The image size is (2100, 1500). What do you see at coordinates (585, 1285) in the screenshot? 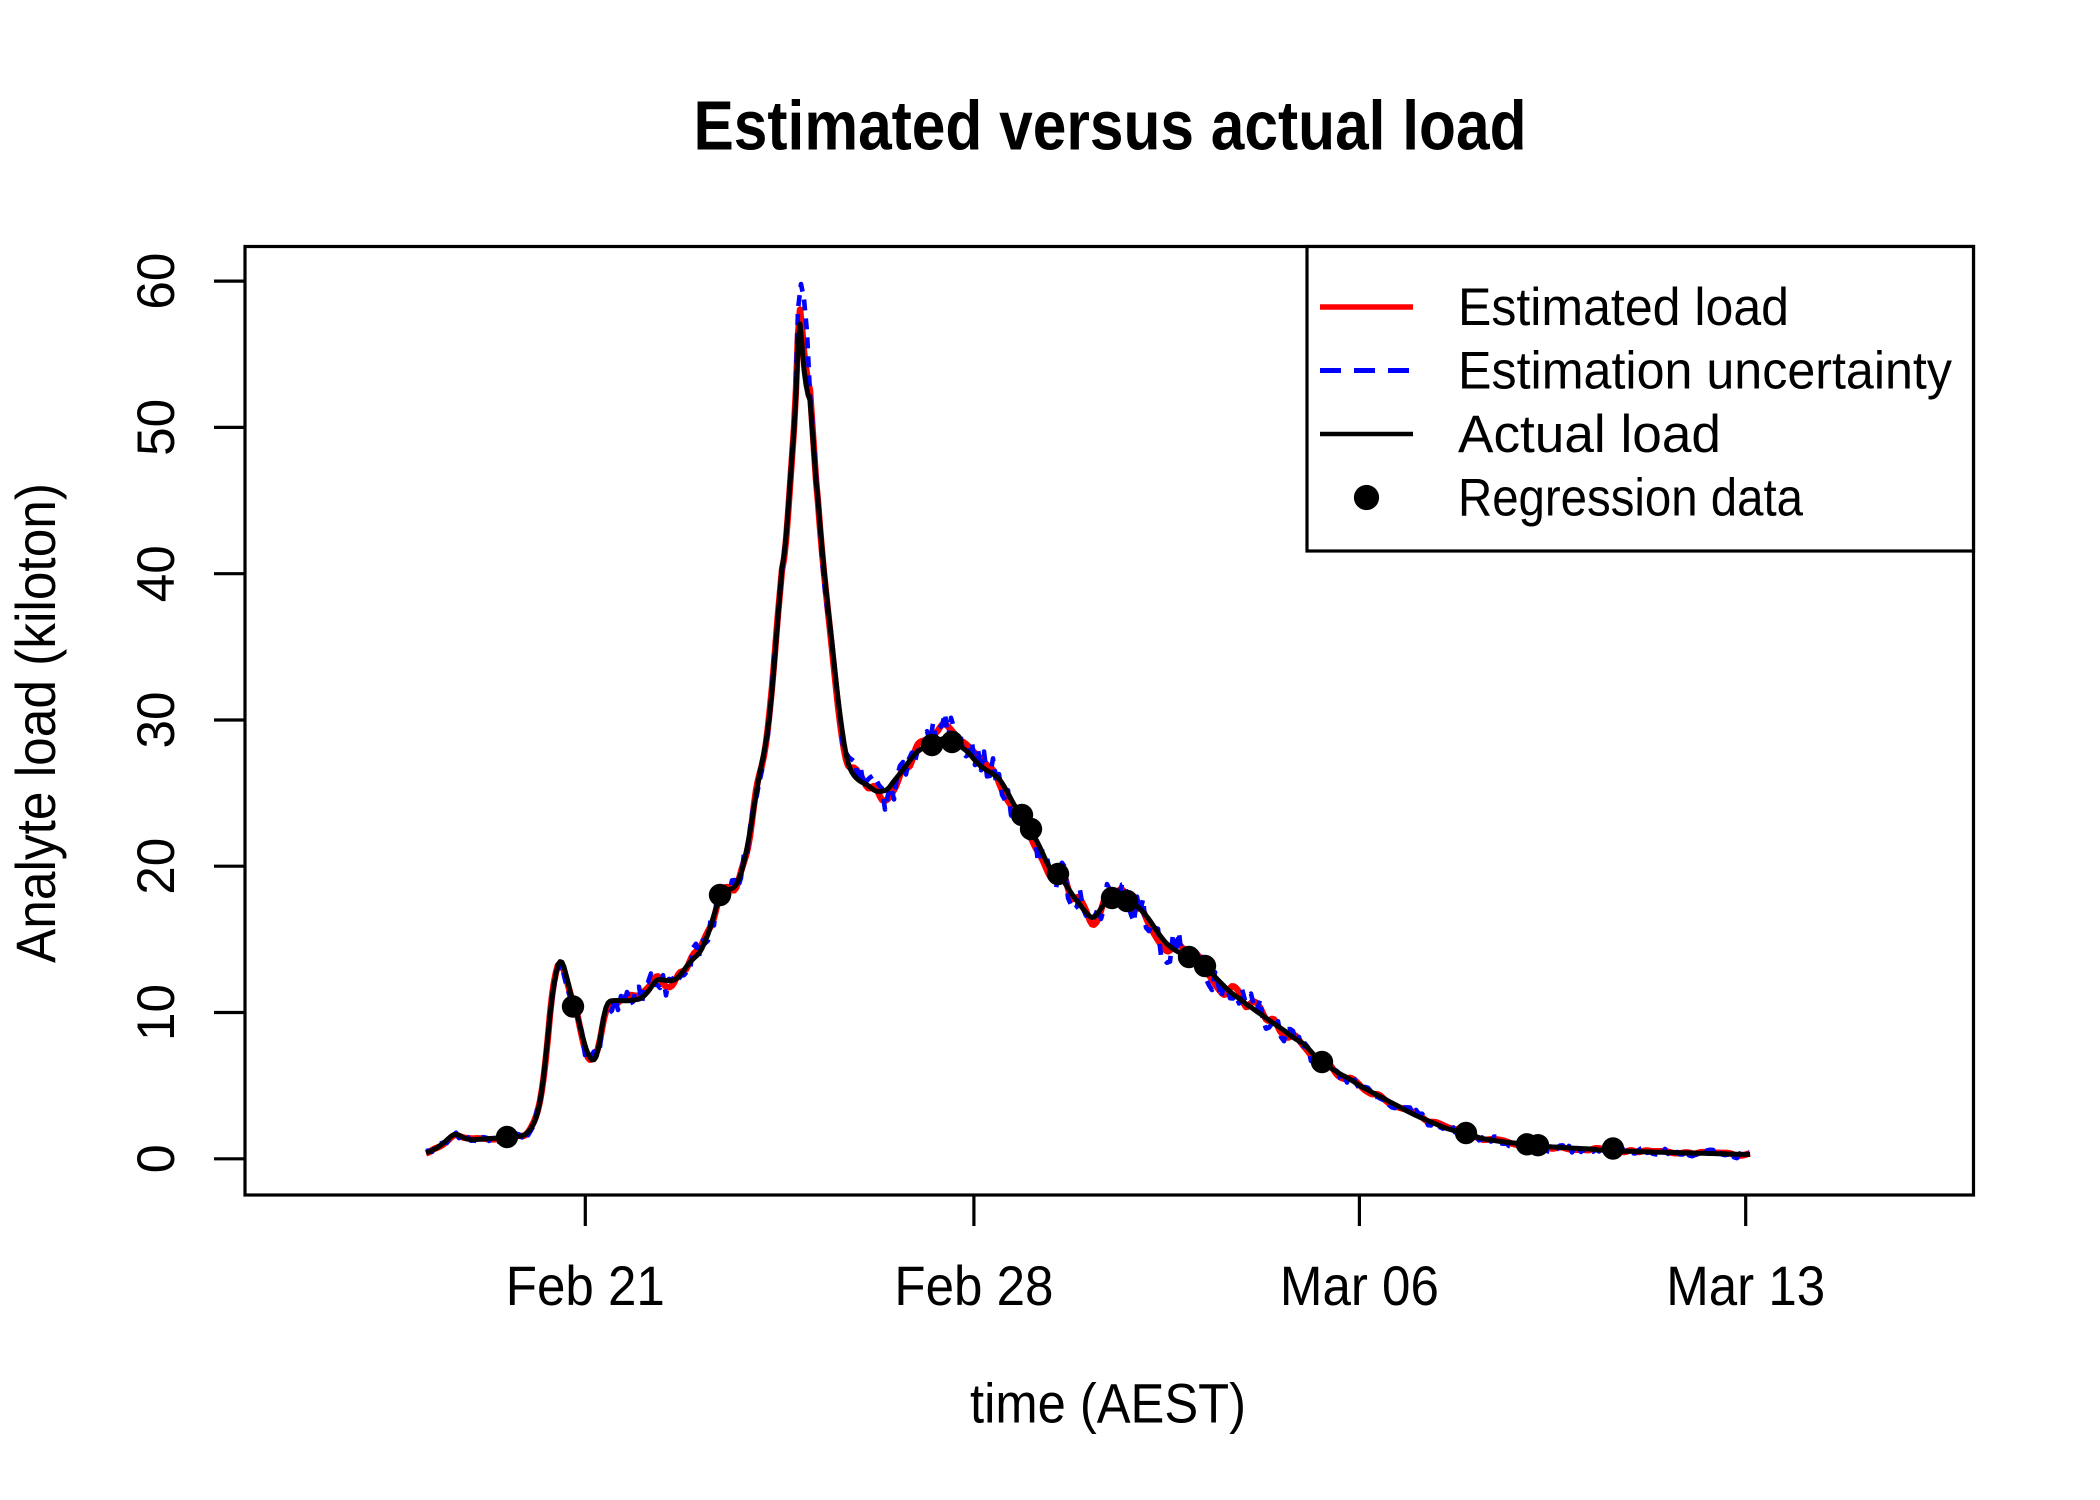
I see `svg-text: Feb 21` at bounding box center [585, 1285].